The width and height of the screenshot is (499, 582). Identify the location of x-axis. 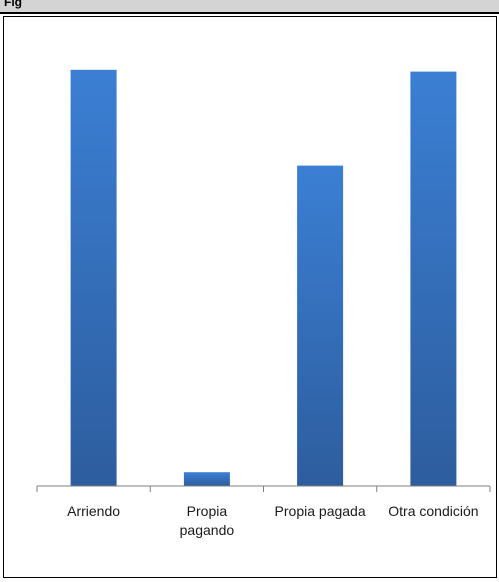
(263, 488).